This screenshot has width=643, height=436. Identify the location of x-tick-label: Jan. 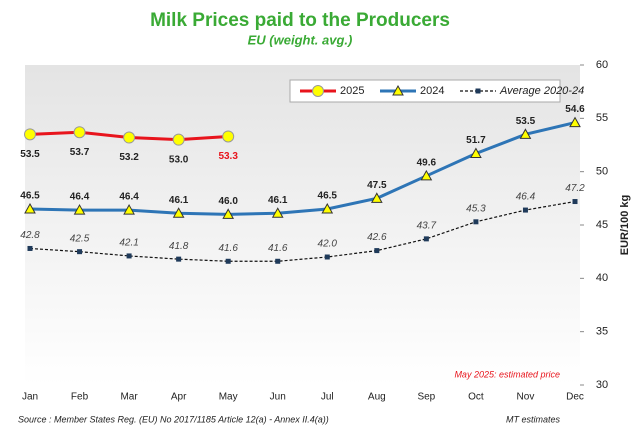
(30, 397).